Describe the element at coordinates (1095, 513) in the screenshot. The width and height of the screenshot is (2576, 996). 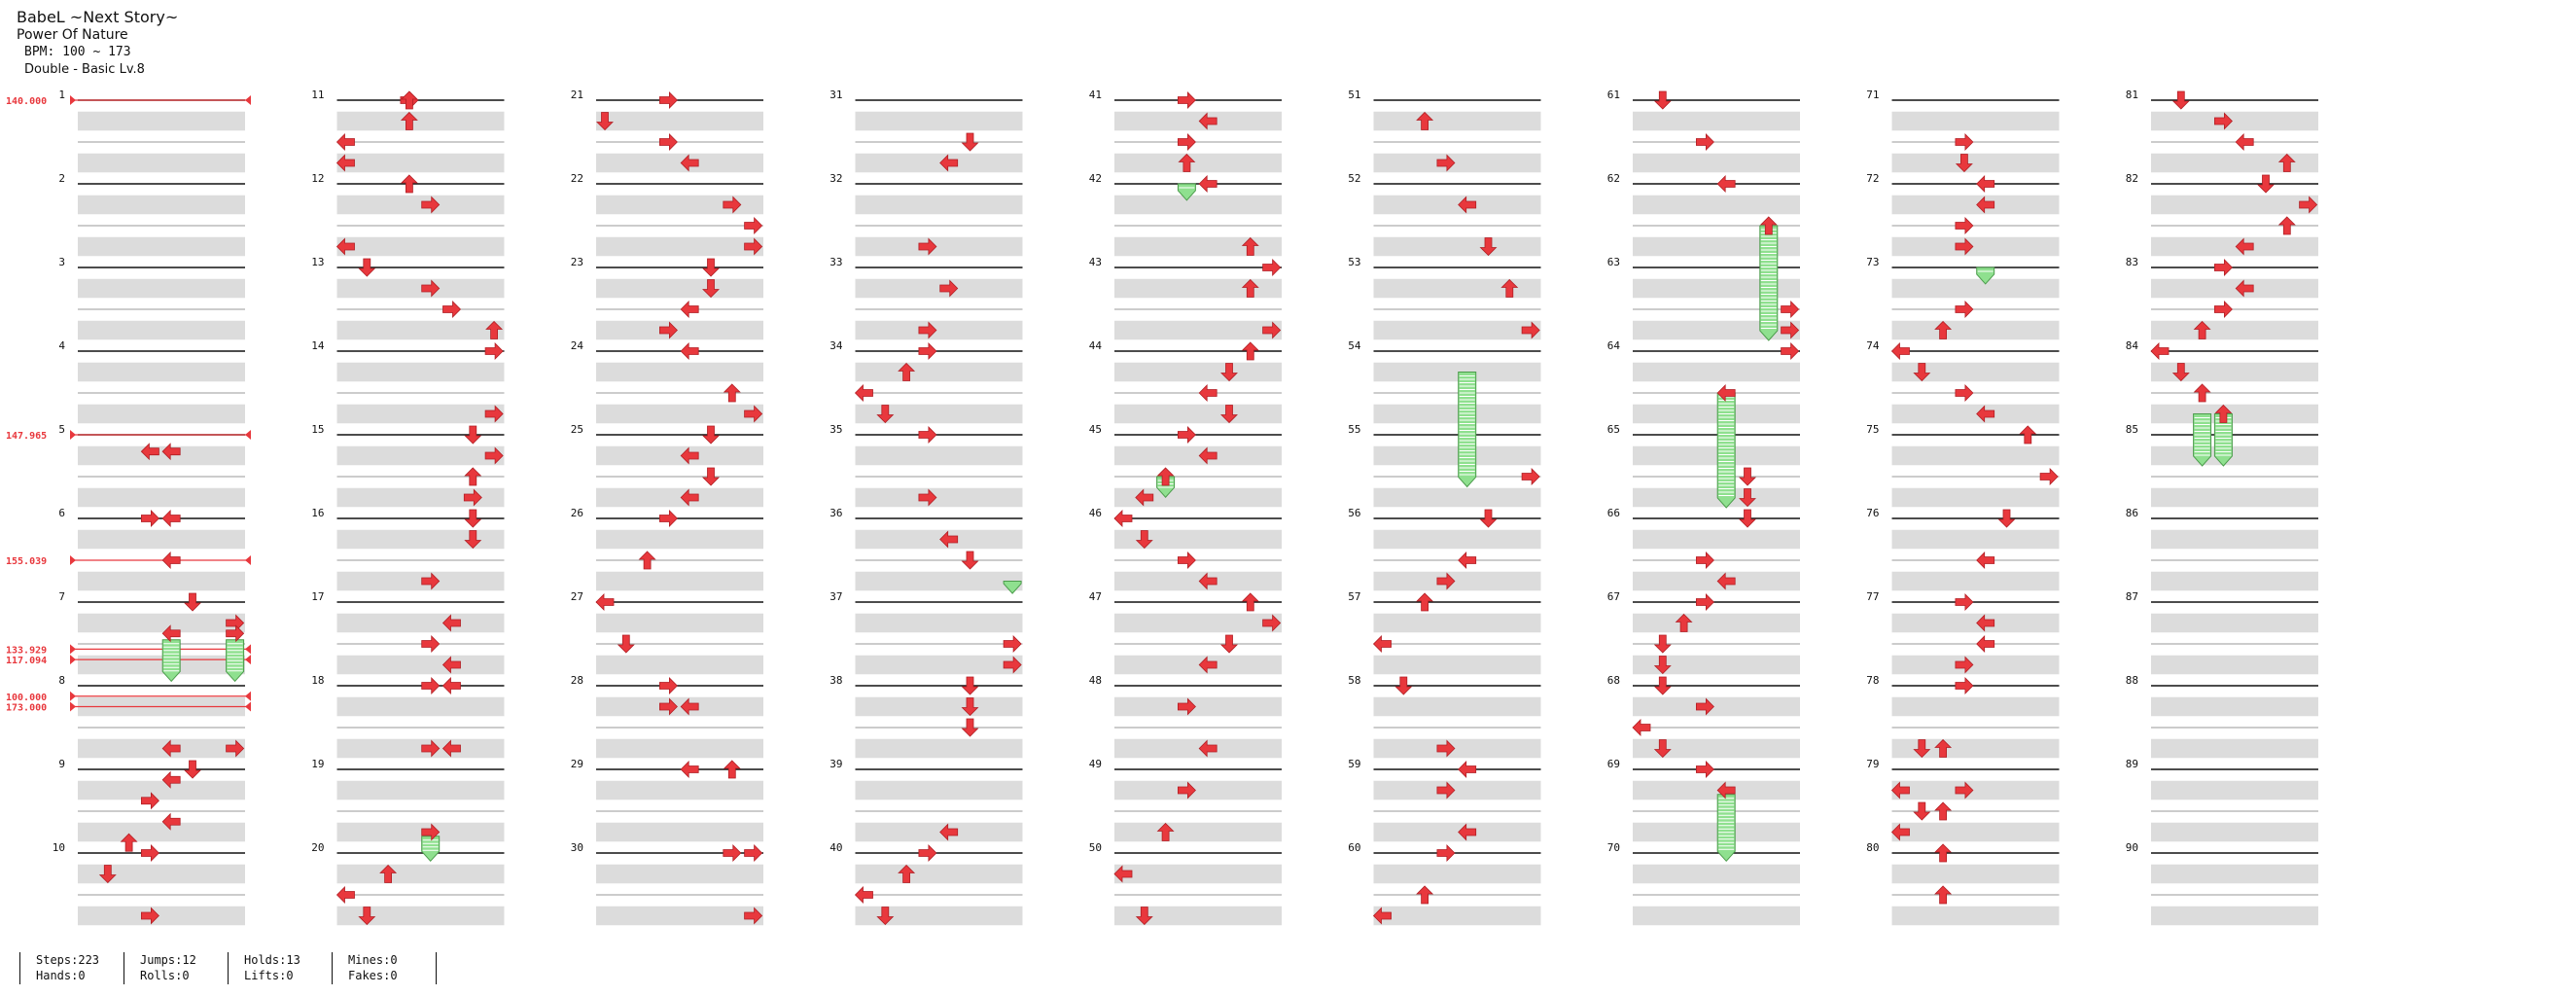
I see `measure-number: 46` at that location.